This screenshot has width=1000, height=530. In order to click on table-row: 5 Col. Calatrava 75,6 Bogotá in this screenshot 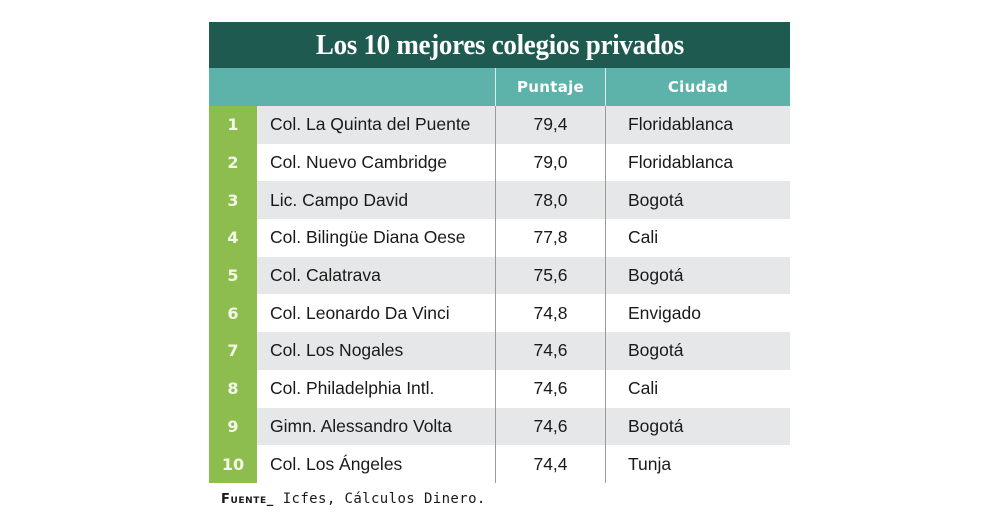, I will do `click(499, 275)`.